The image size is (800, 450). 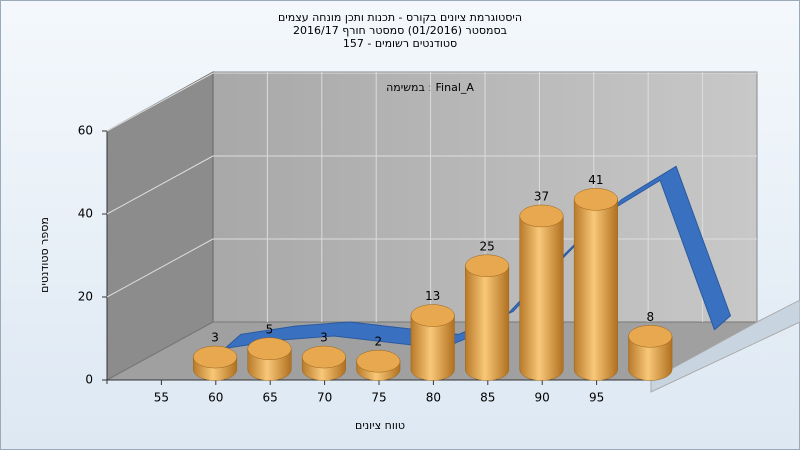 What do you see at coordinates (650, 317) in the screenshot?
I see `value-label: 8` at bounding box center [650, 317].